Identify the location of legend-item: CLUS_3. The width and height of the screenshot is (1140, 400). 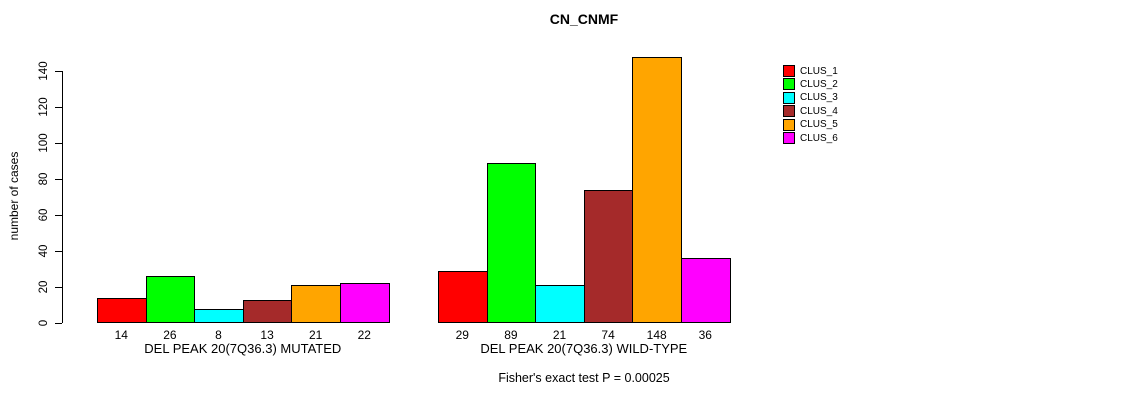
(810, 97).